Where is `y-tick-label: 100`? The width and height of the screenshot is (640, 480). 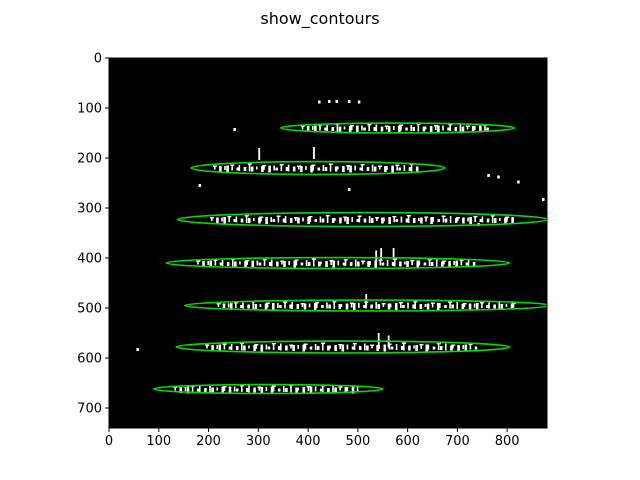 y-tick-label: 100 is located at coordinates (89, 109).